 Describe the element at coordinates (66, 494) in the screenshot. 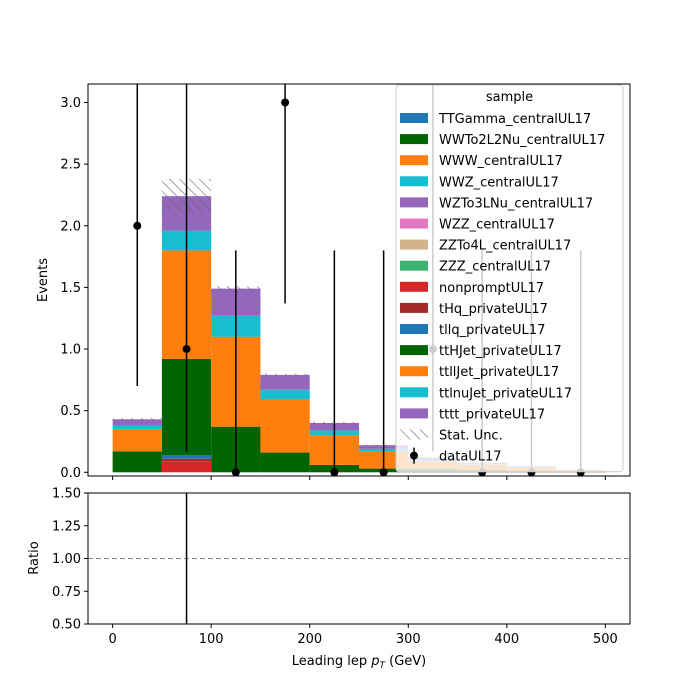

I see `ratio-y-tick-label-4: 1.50` at that location.